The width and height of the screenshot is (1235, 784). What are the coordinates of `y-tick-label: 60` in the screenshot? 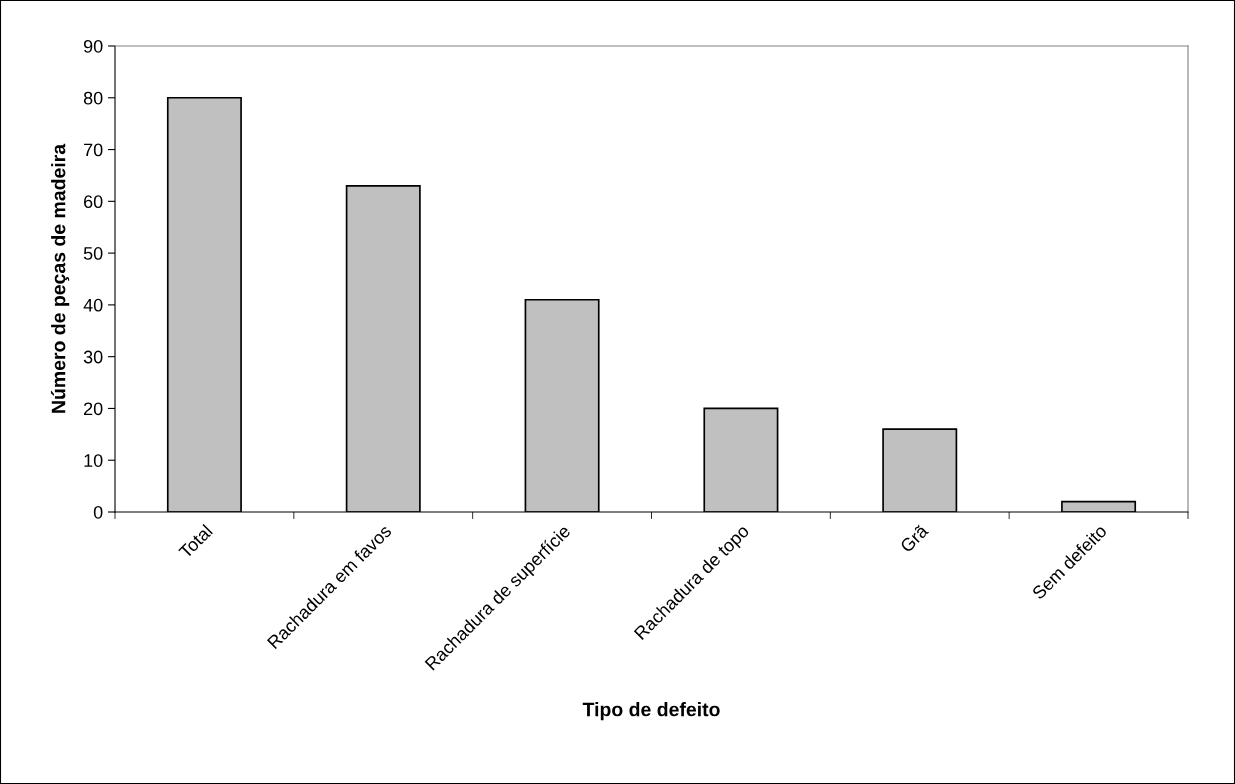 It's located at (93, 202).